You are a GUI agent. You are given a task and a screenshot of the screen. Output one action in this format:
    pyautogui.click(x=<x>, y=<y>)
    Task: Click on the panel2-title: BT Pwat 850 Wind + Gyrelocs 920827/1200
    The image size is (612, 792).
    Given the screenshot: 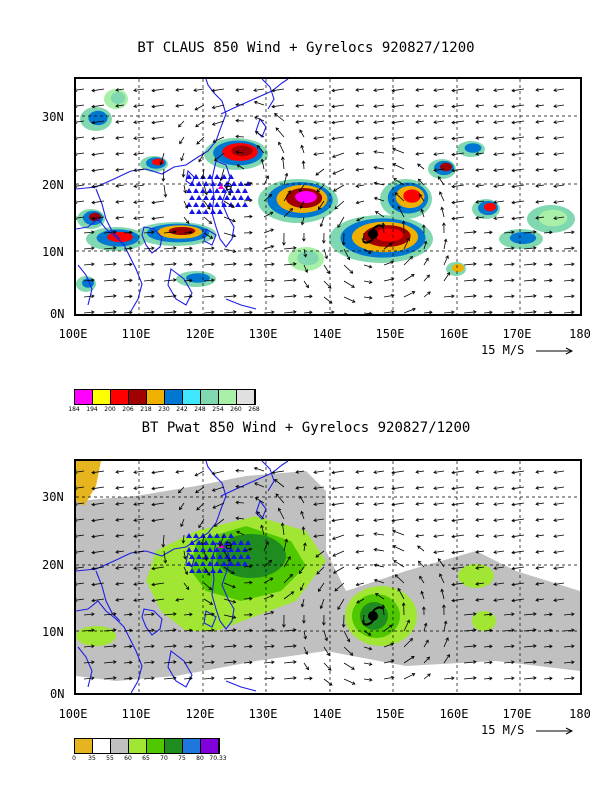 What is the action you would take?
    pyautogui.click(x=306, y=428)
    